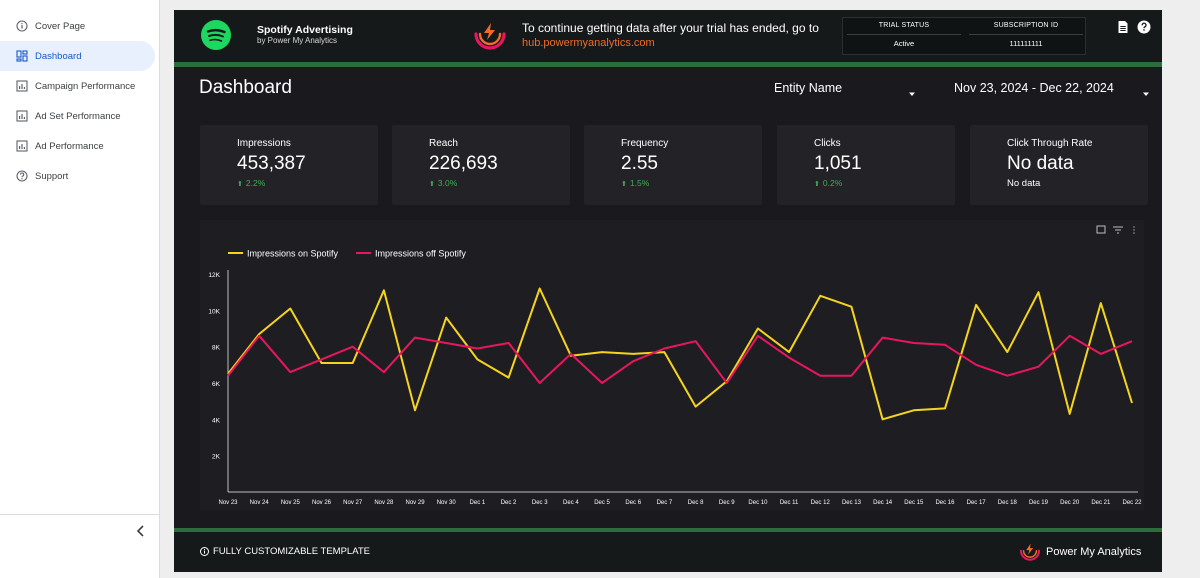 Image resolution: width=1200 pixels, height=578 pixels. I want to click on x-tick-label: Dec 12, so click(821, 503).